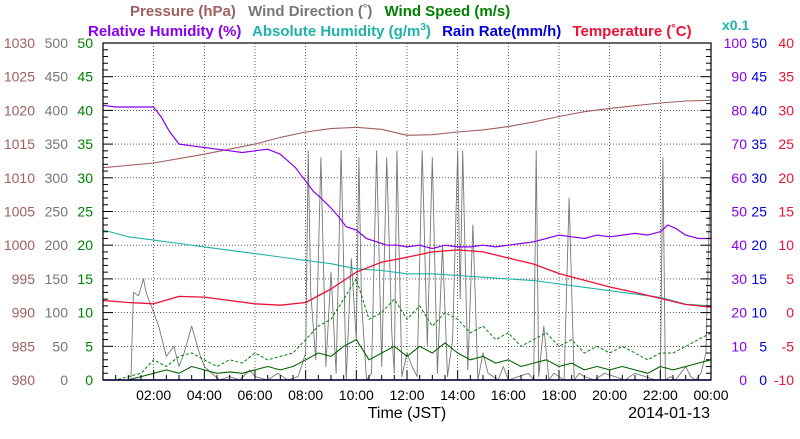 The image size is (800, 439). What do you see at coordinates (790, 313) in the screenshot?
I see `y-tick-label-temperature: 0` at bounding box center [790, 313].